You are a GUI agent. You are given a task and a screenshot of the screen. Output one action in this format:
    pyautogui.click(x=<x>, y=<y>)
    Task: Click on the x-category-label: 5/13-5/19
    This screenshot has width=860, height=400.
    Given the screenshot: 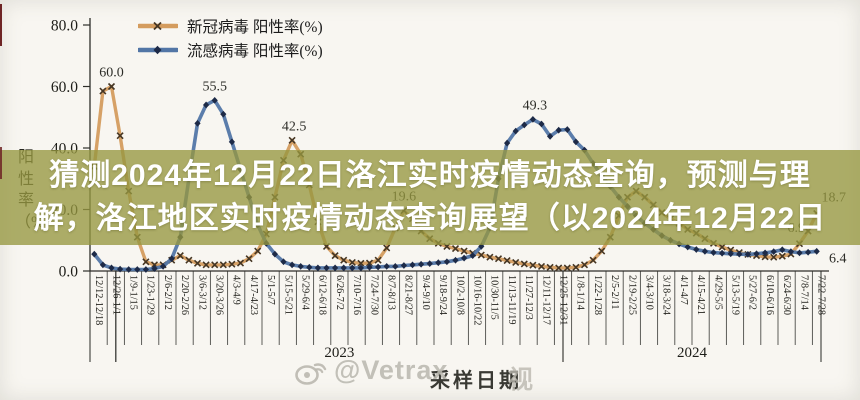 What is the action you would take?
    pyautogui.click(x=735, y=295)
    